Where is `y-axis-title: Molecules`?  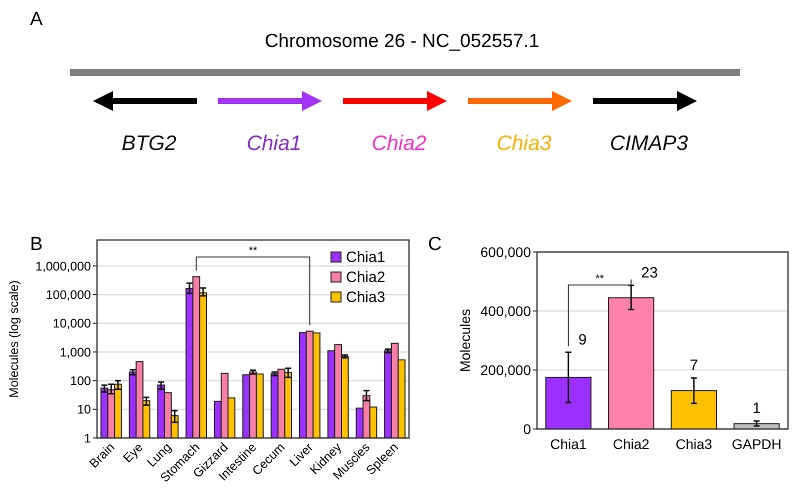
y-axis-title: Molecules is located at coordinates (465, 340).